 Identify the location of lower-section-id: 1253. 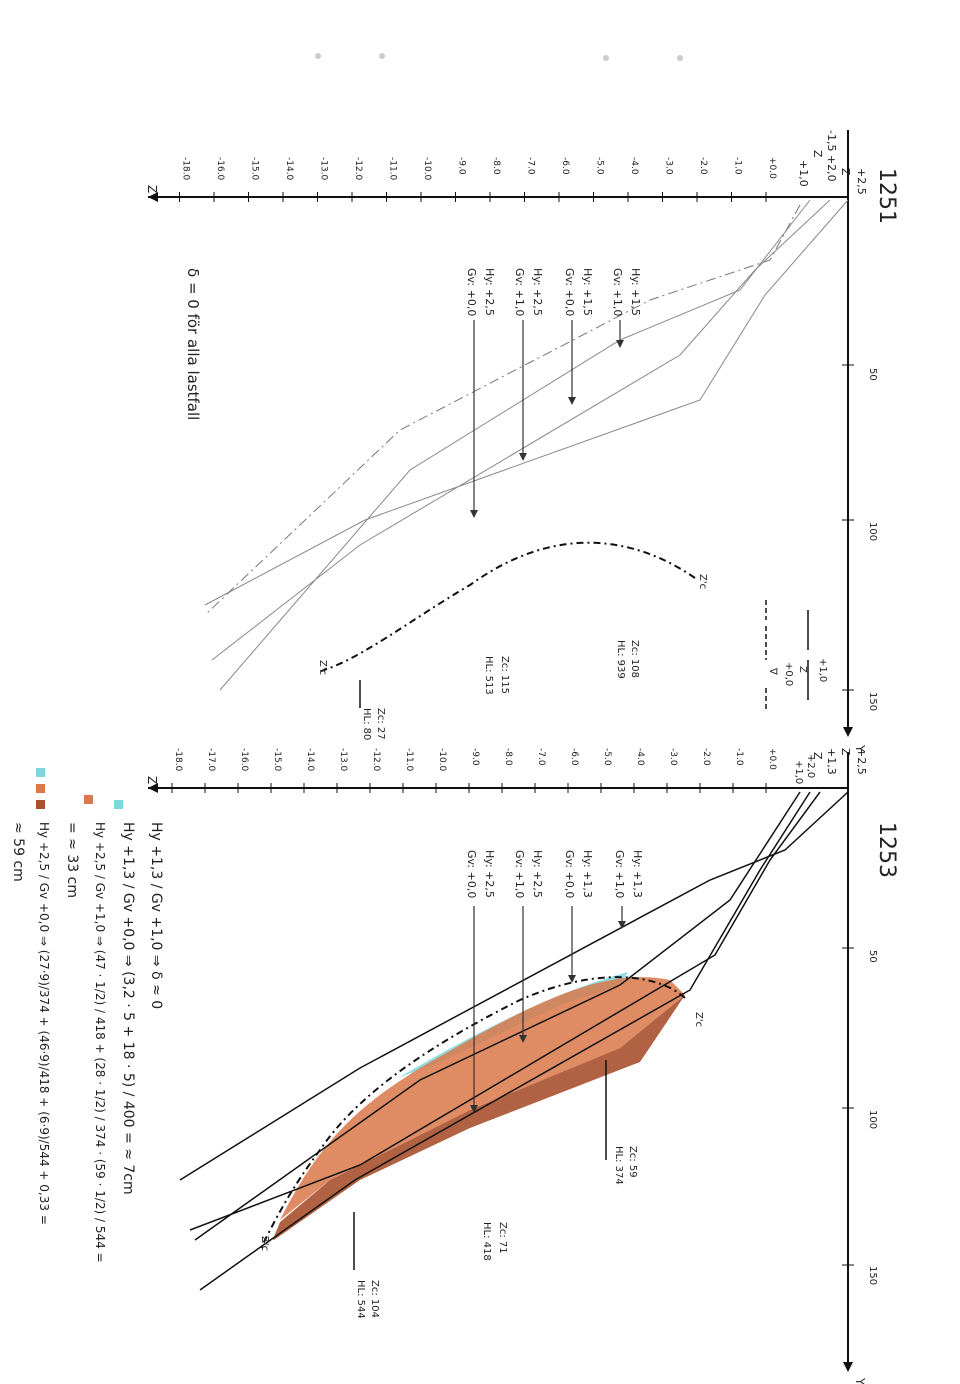
(886, 850).